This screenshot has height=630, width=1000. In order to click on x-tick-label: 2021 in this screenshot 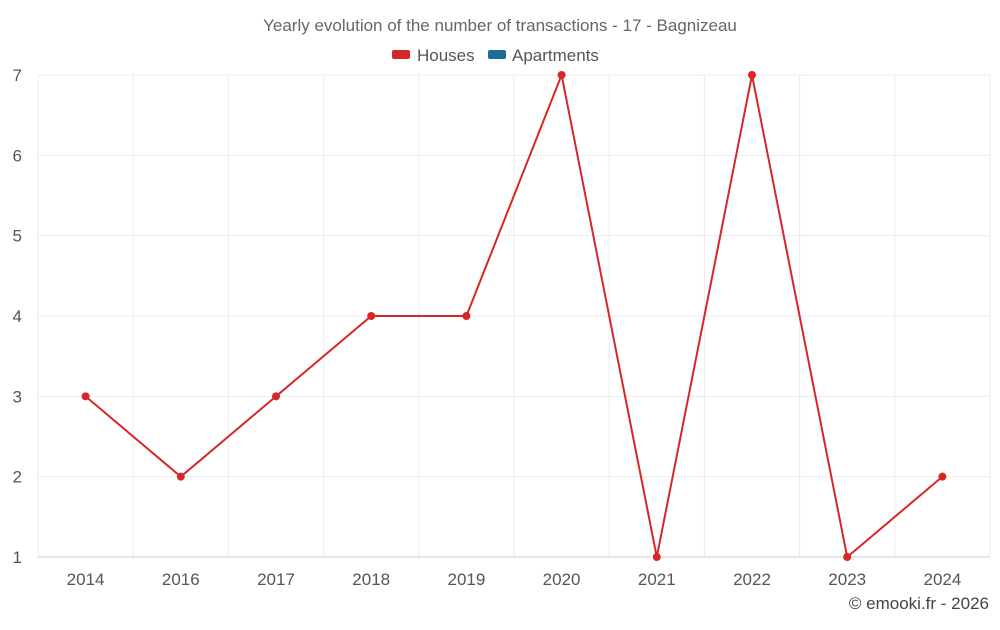, I will do `click(657, 579)`.